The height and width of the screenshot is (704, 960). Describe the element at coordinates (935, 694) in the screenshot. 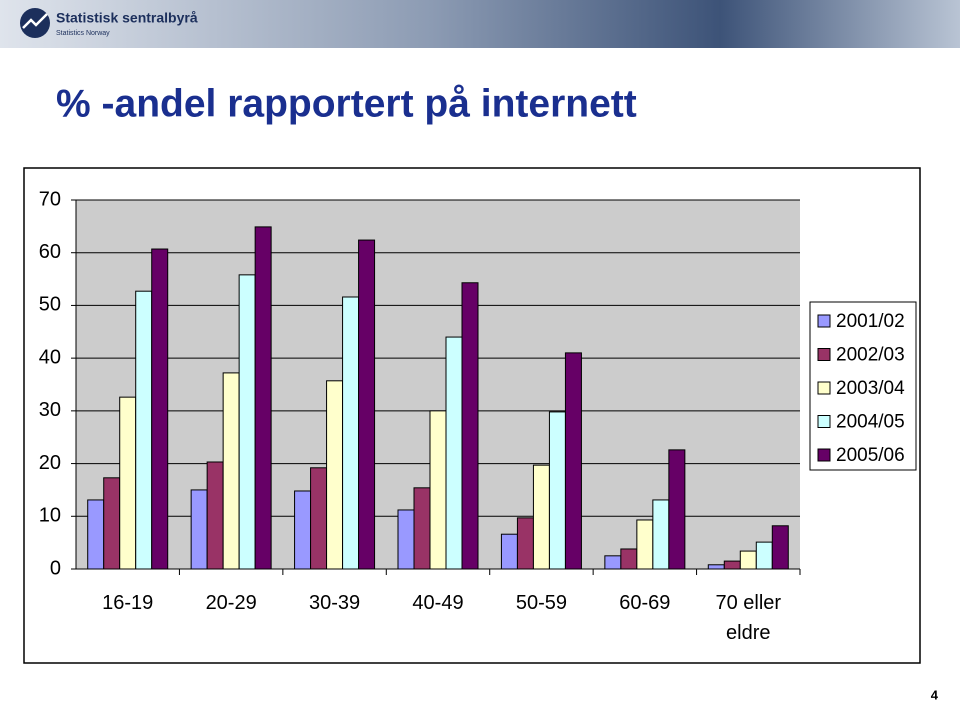

I see `page-number: 4` at that location.